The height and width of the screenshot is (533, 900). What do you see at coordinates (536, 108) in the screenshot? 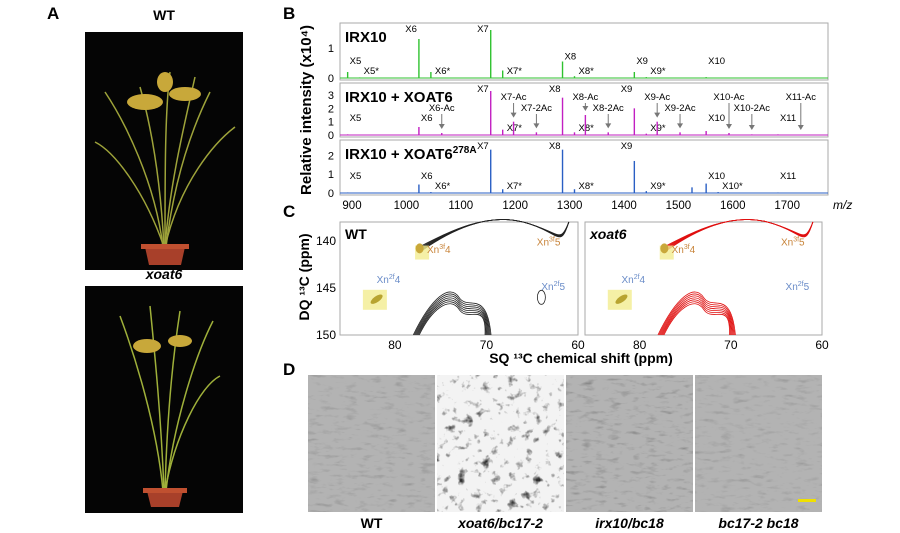
I see `peak-label: X7-2Ac` at bounding box center [536, 108].